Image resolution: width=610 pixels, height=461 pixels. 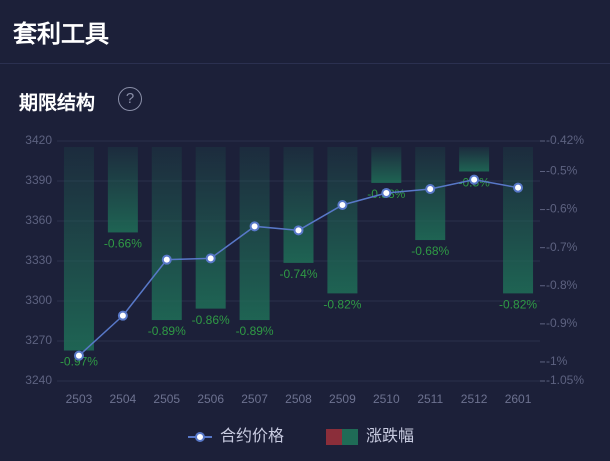 What do you see at coordinates (61, 34) in the screenshot?
I see `header-title: 套利工具` at bounding box center [61, 34].